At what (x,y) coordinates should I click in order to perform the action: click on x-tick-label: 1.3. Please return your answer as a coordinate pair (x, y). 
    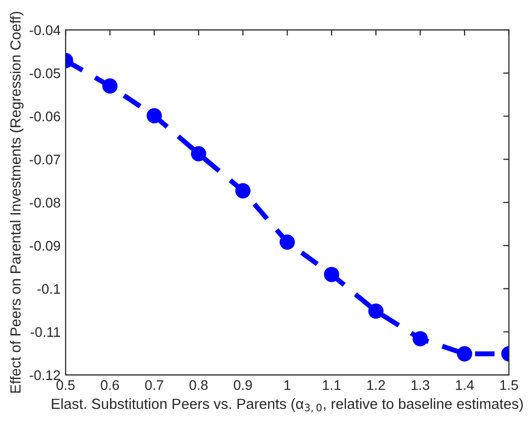
    Looking at the image, I should click on (421, 385).